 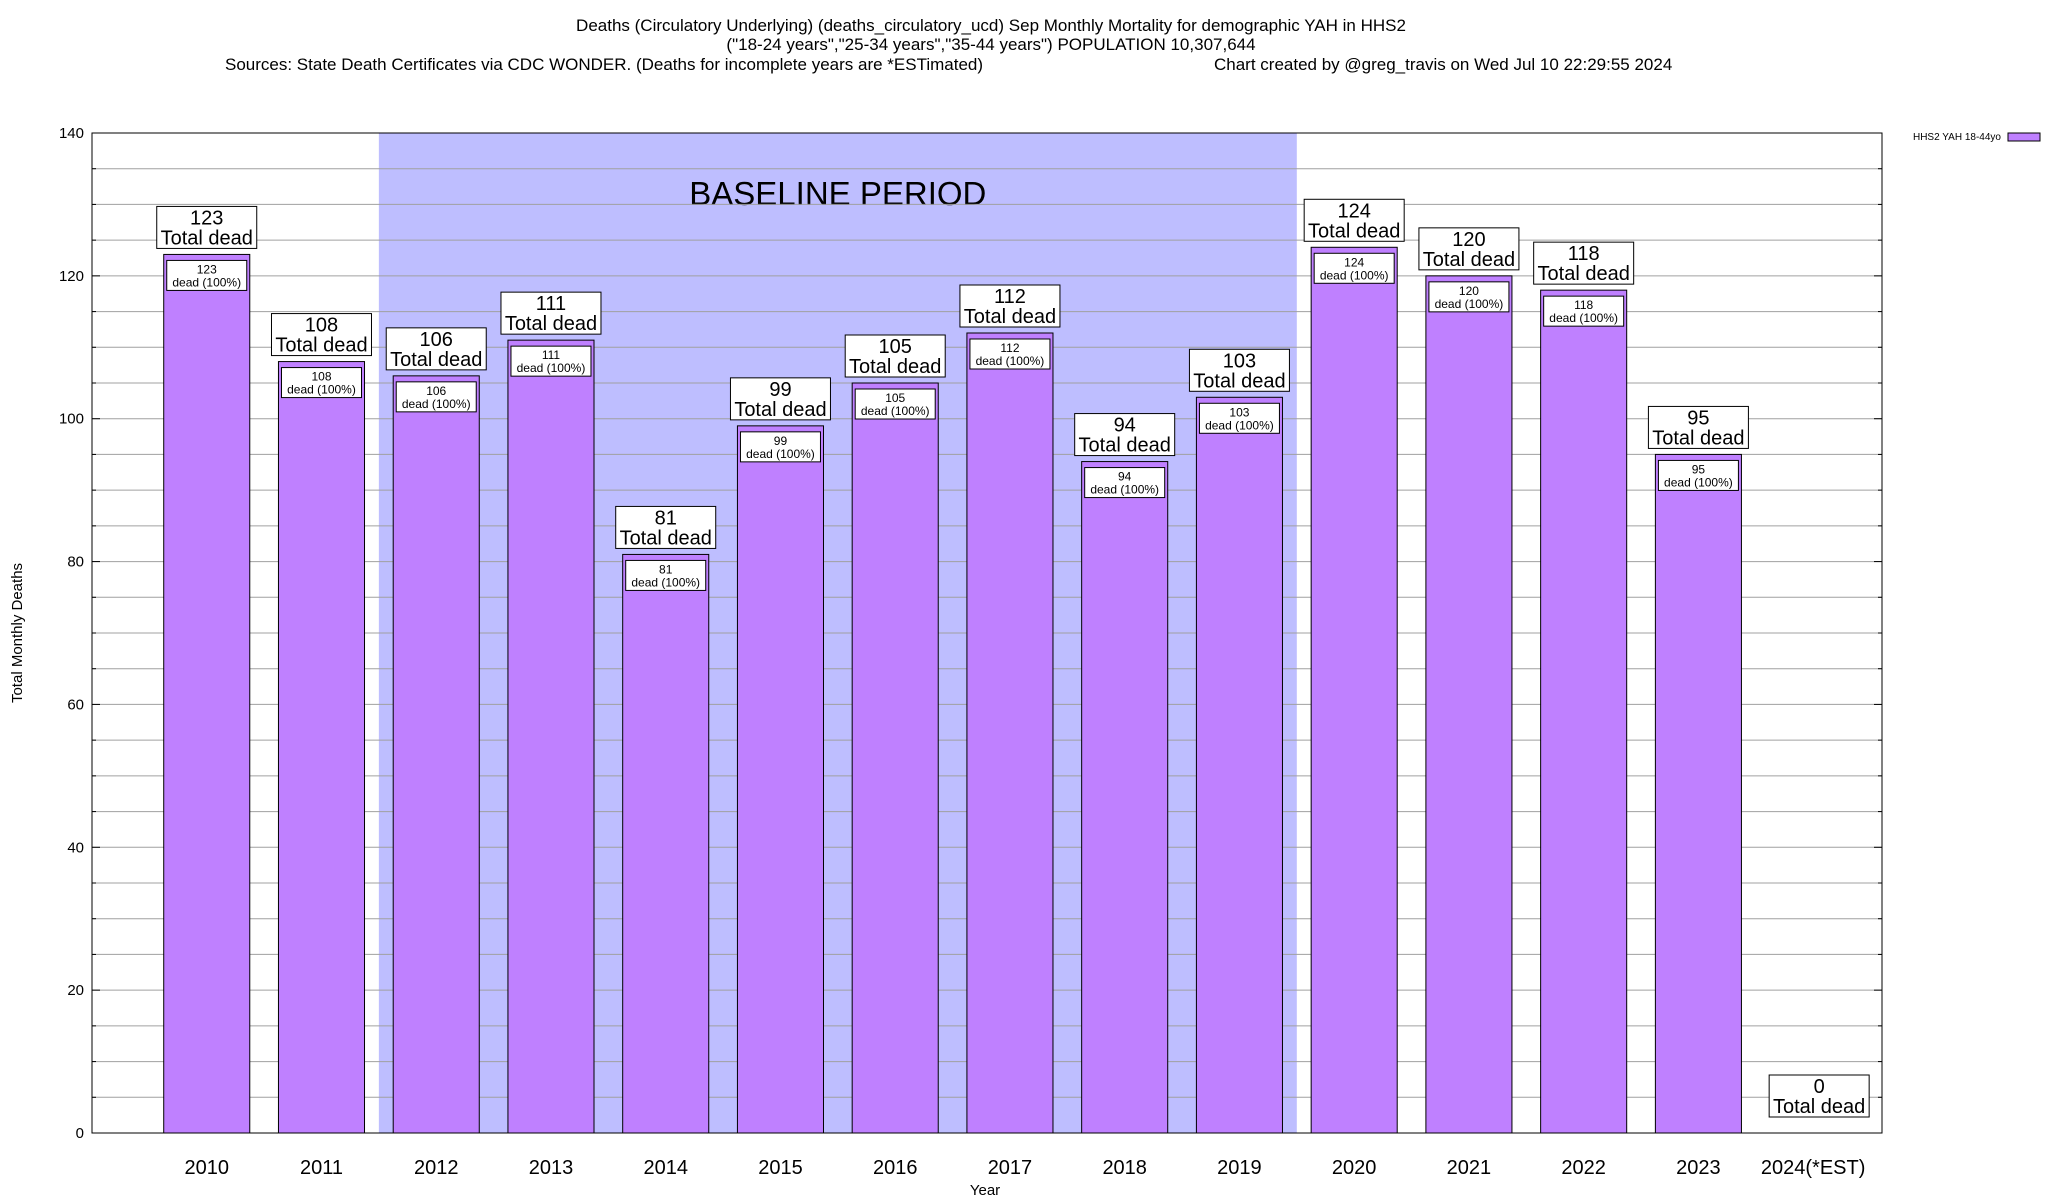 I want to click on x-tick-label: 2013, so click(x=551, y=1168).